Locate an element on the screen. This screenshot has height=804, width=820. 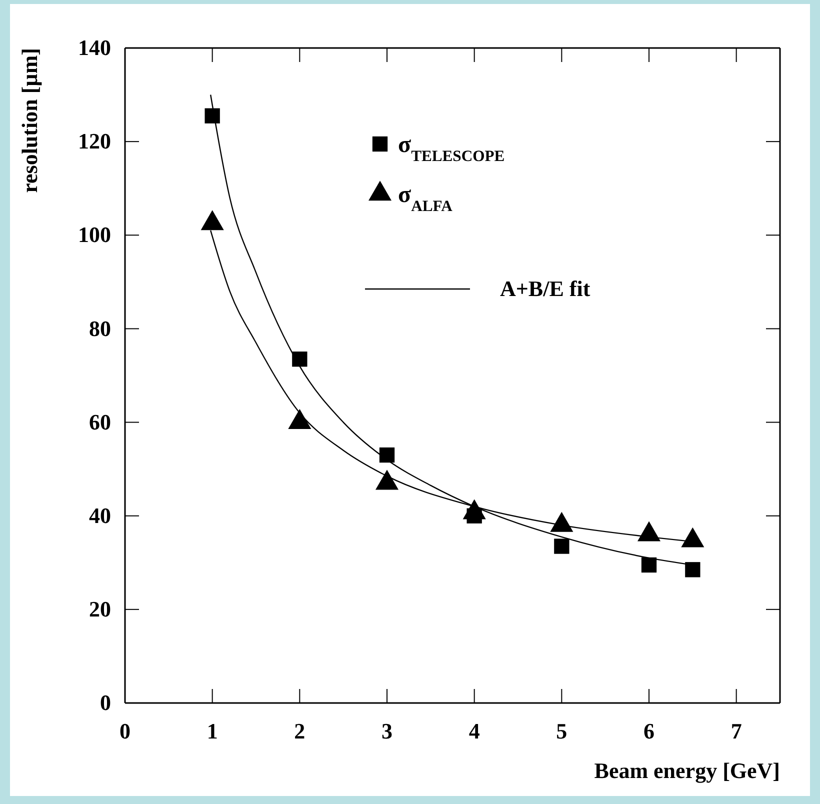
y-tick-label: 140 is located at coordinates (94, 47).